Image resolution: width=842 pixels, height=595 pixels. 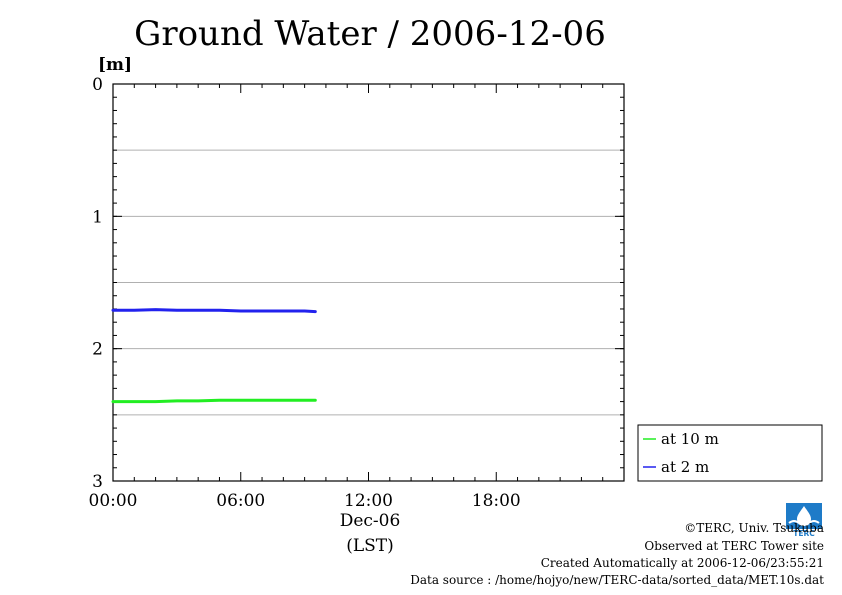 I want to click on x-tick-label: 00:00, so click(x=113, y=501).